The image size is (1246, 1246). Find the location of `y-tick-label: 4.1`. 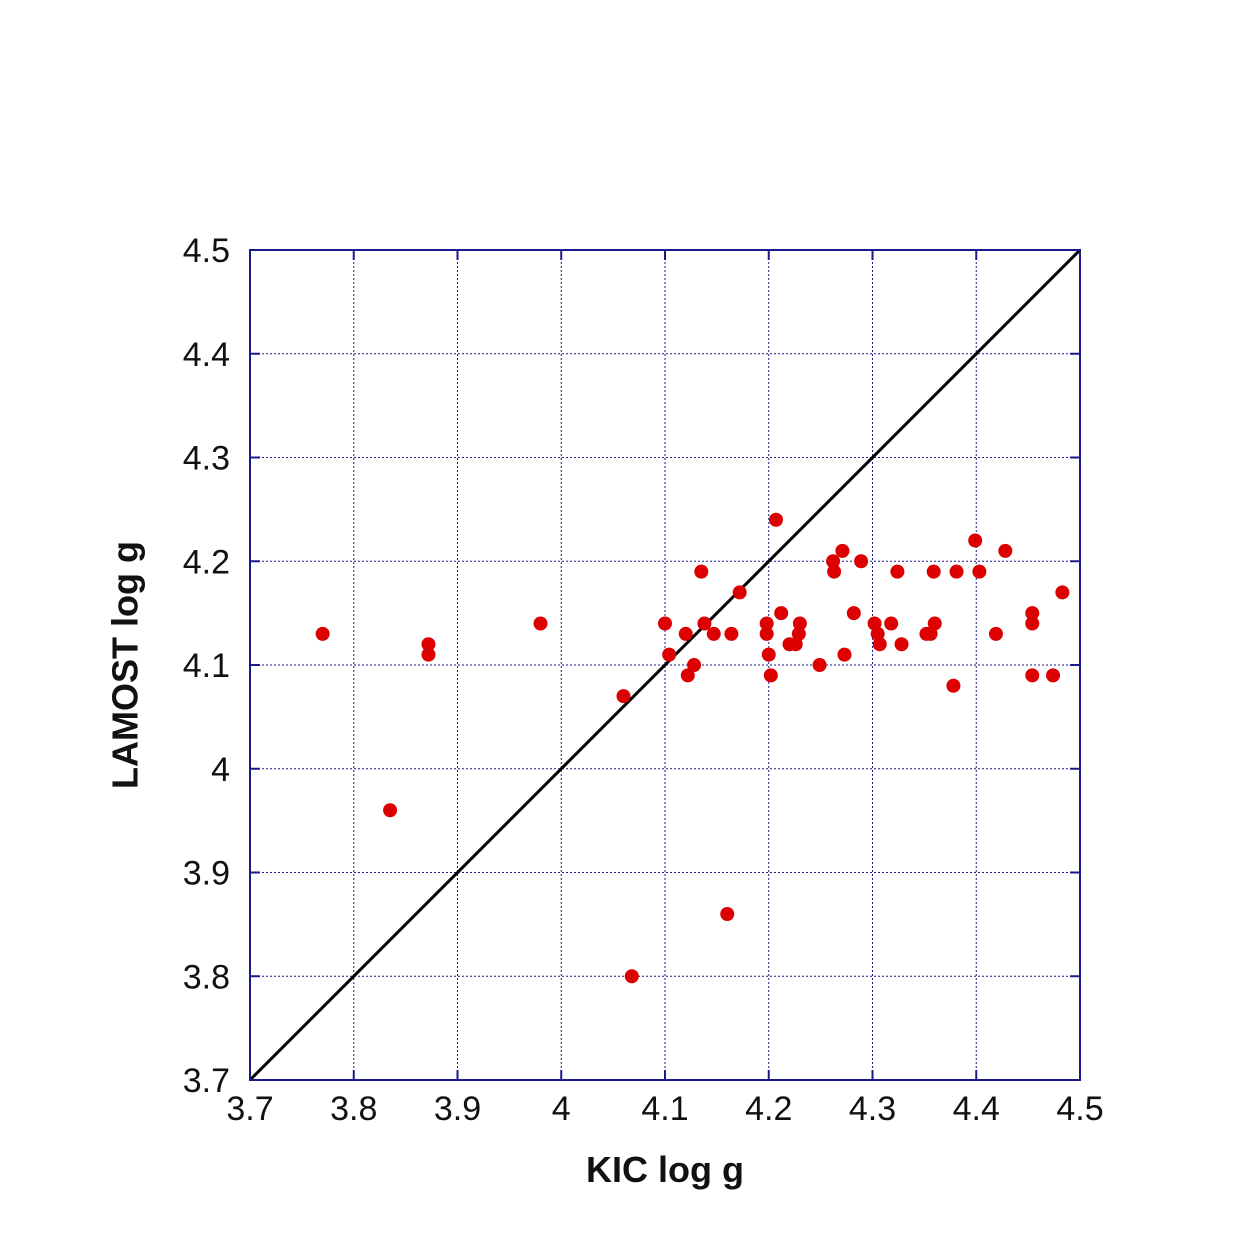

y-tick-label: 4.1 is located at coordinates (206, 666).